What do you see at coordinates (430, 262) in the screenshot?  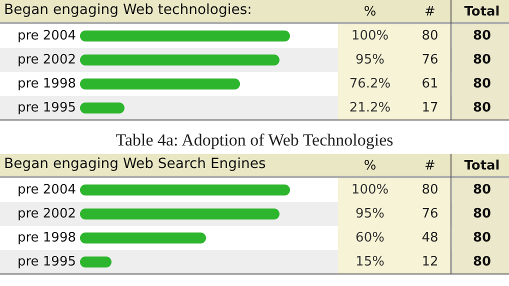 I see `text: 12` at bounding box center [430, 262].